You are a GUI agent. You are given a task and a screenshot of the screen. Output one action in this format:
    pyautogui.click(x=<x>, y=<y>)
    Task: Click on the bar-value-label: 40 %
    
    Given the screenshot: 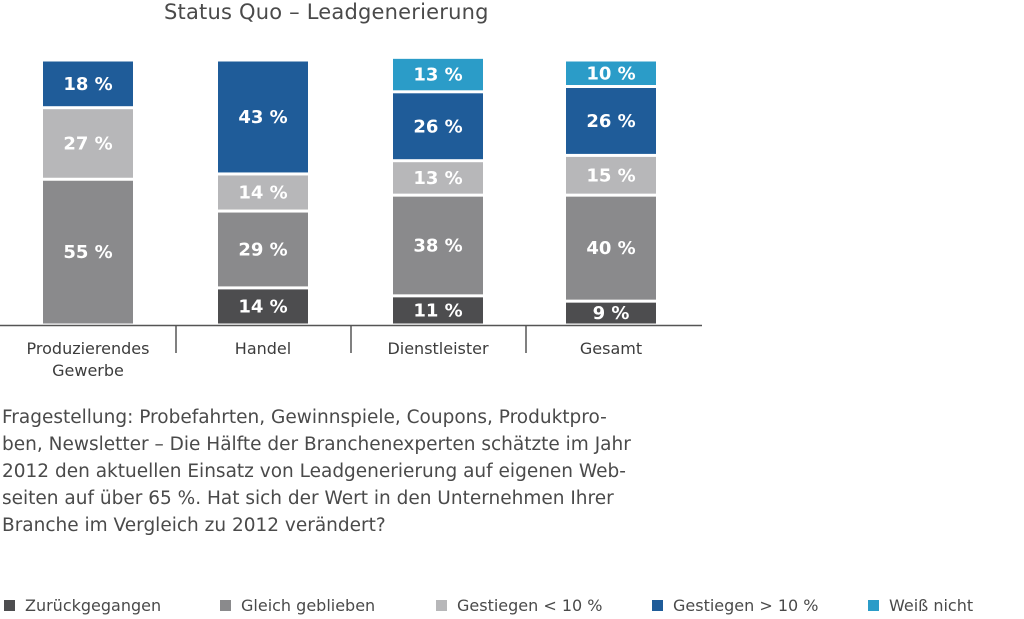 What is the action you would take?
    pyautogui.click(x=610, y=248)
    